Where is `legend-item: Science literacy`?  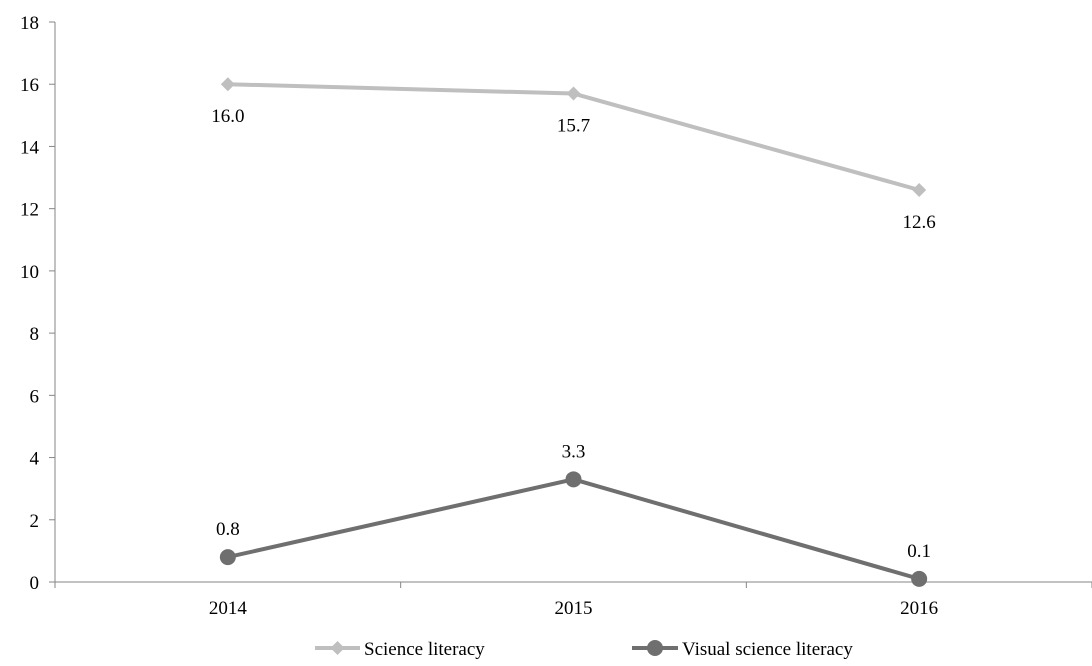 legend-item: Science literacy is located at coordinates (400, 649).